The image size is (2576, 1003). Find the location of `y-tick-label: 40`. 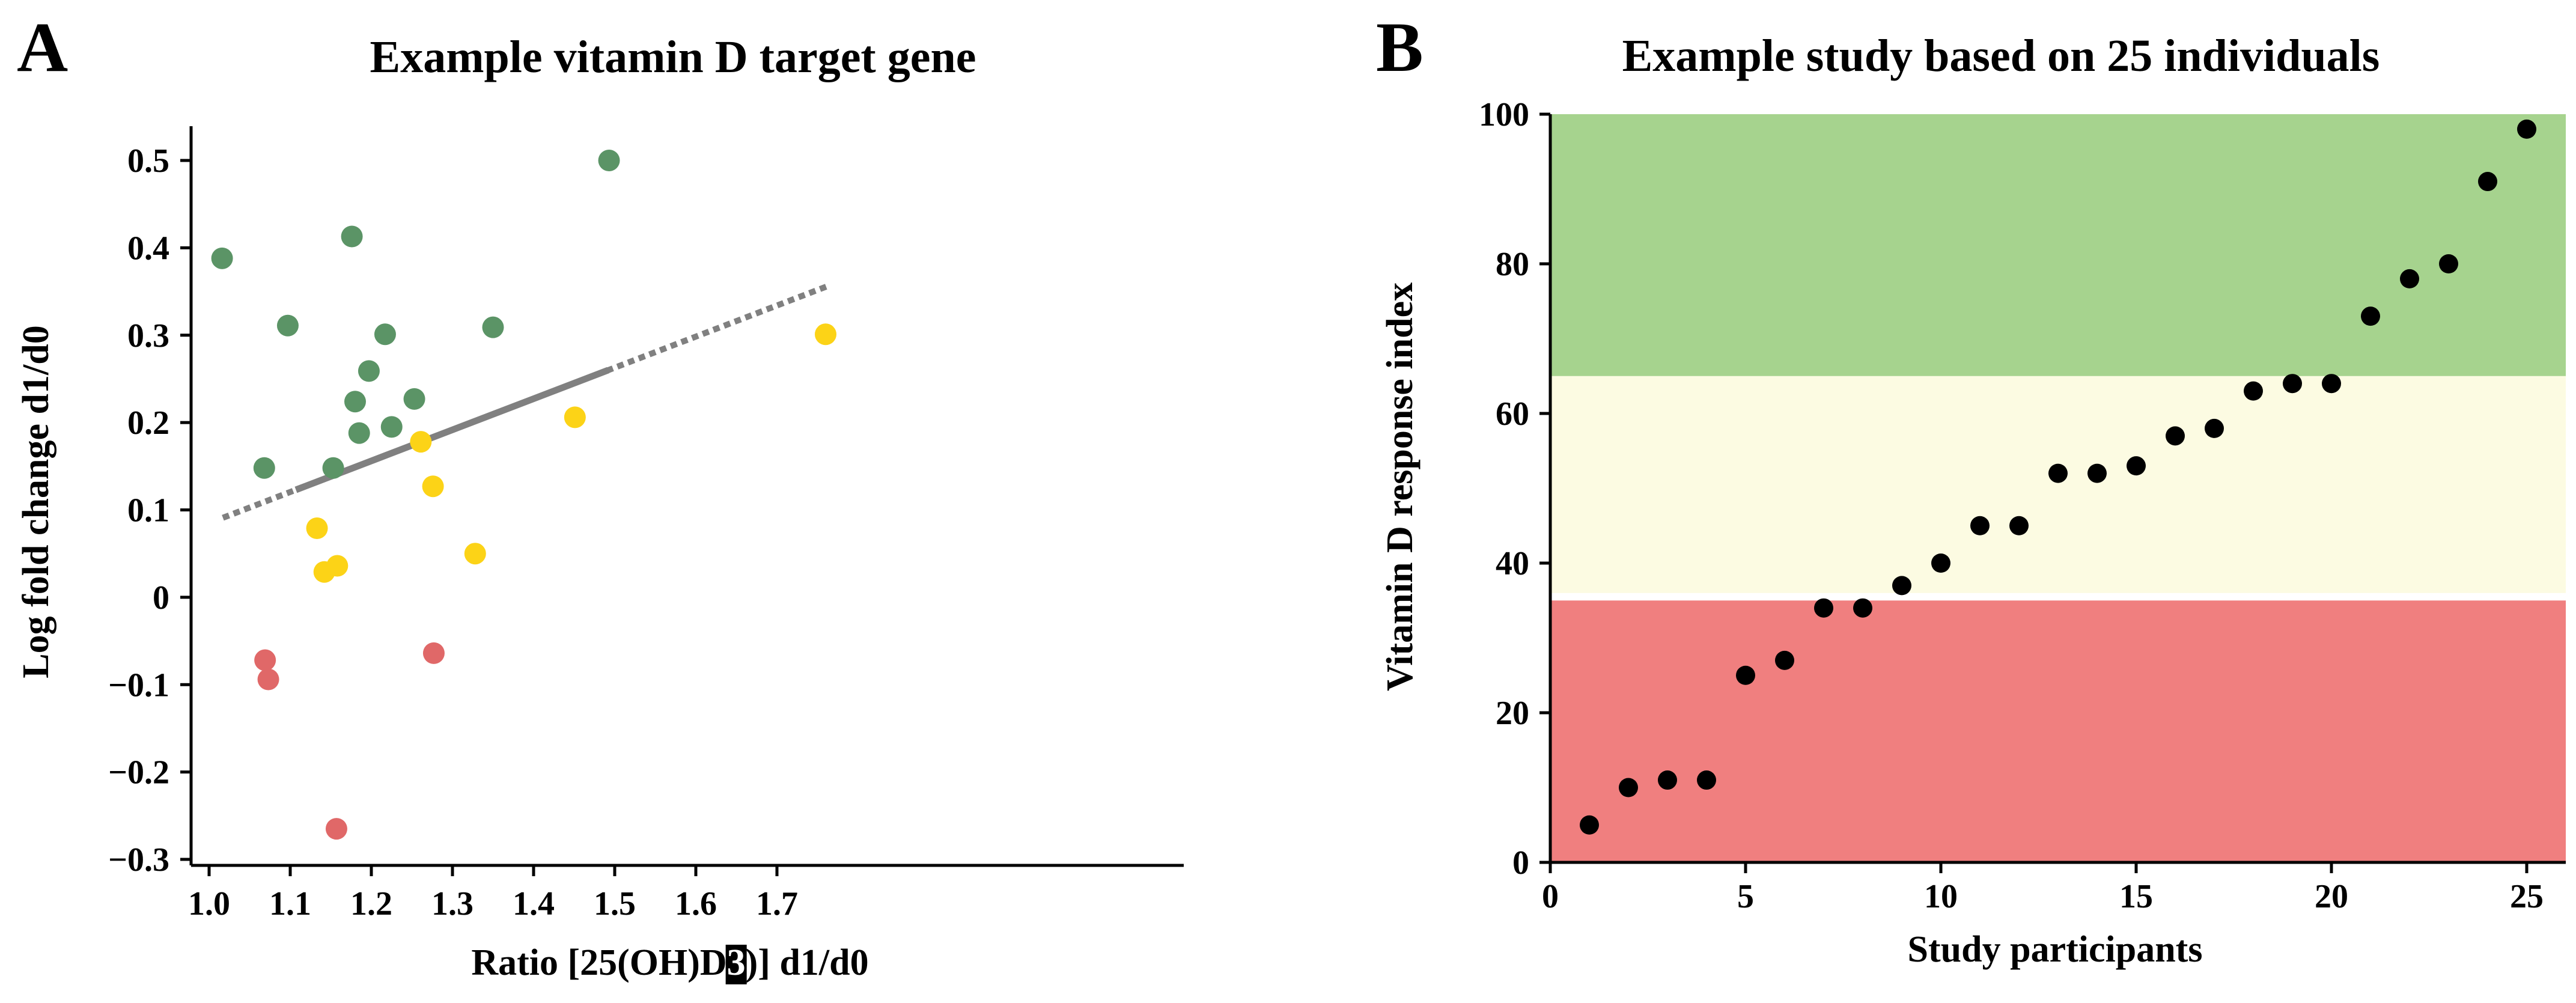

y-tick-label: 40 is located at coordinates (1512, 563).